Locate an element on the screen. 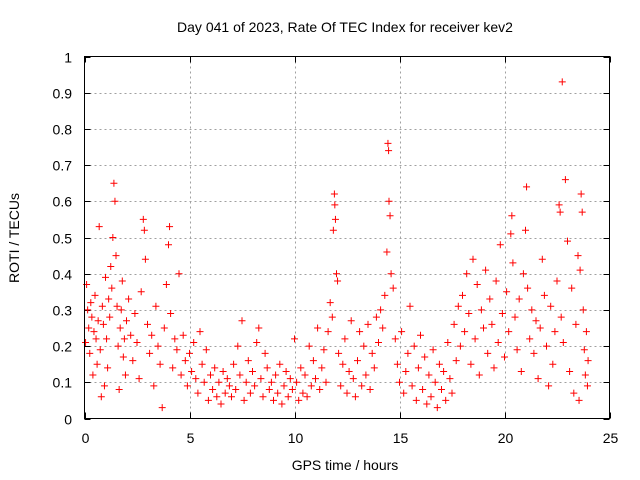  x-tick-label: 25 is located at coordinates (611, 438).